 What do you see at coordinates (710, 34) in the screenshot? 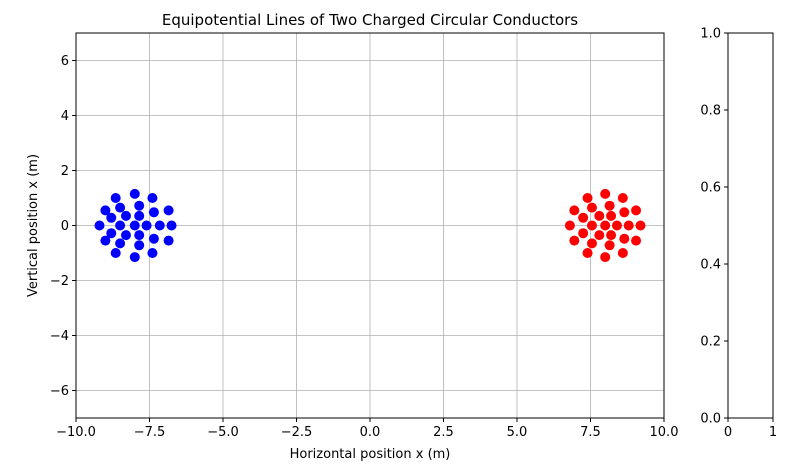
I see `side-y-tick-label: 1.0` at bounding box center [710, 34].